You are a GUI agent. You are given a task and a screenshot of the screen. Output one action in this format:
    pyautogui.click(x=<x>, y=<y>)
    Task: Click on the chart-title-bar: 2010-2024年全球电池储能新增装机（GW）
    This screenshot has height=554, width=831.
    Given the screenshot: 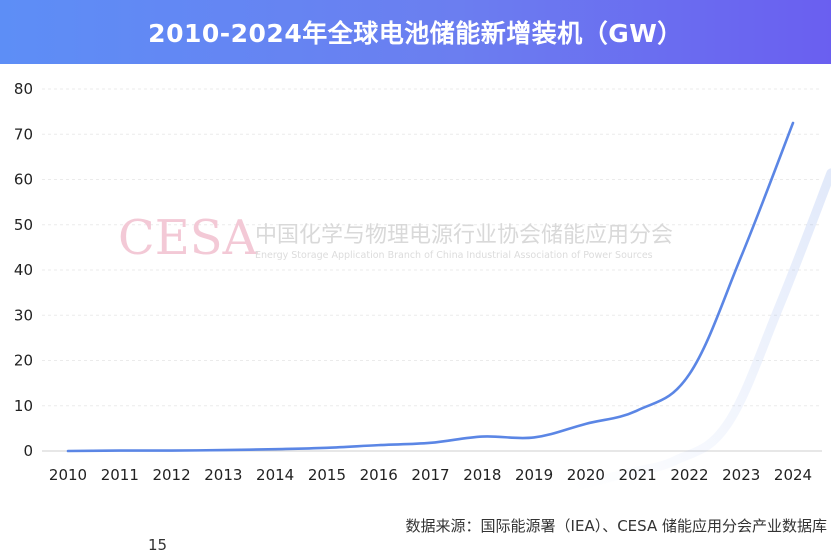 What is the action you would take?
    pyautogui.click(x=415, y=32)
    